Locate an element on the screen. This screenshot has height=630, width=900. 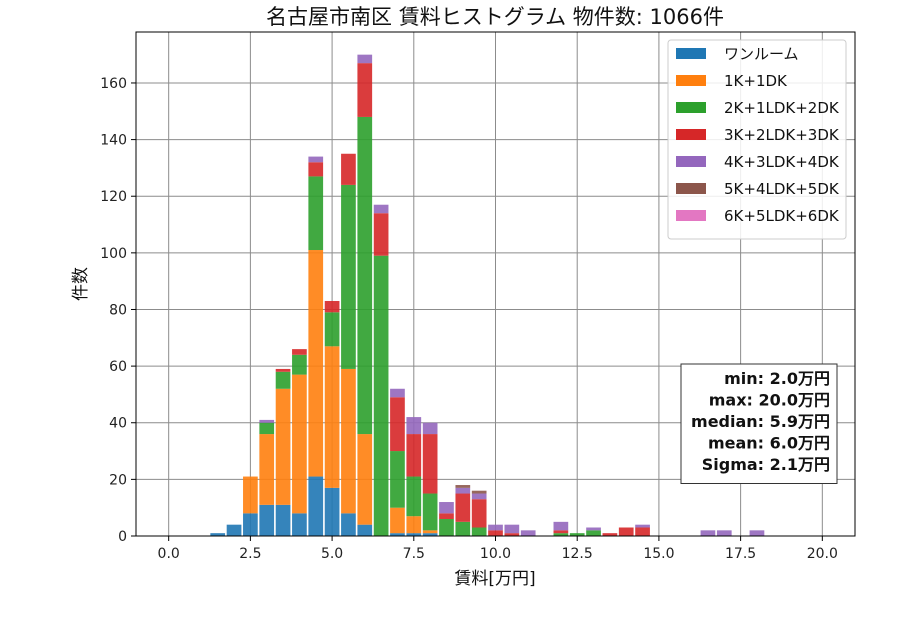
y-tick-label: 140 is located at coordinates (113, 141).